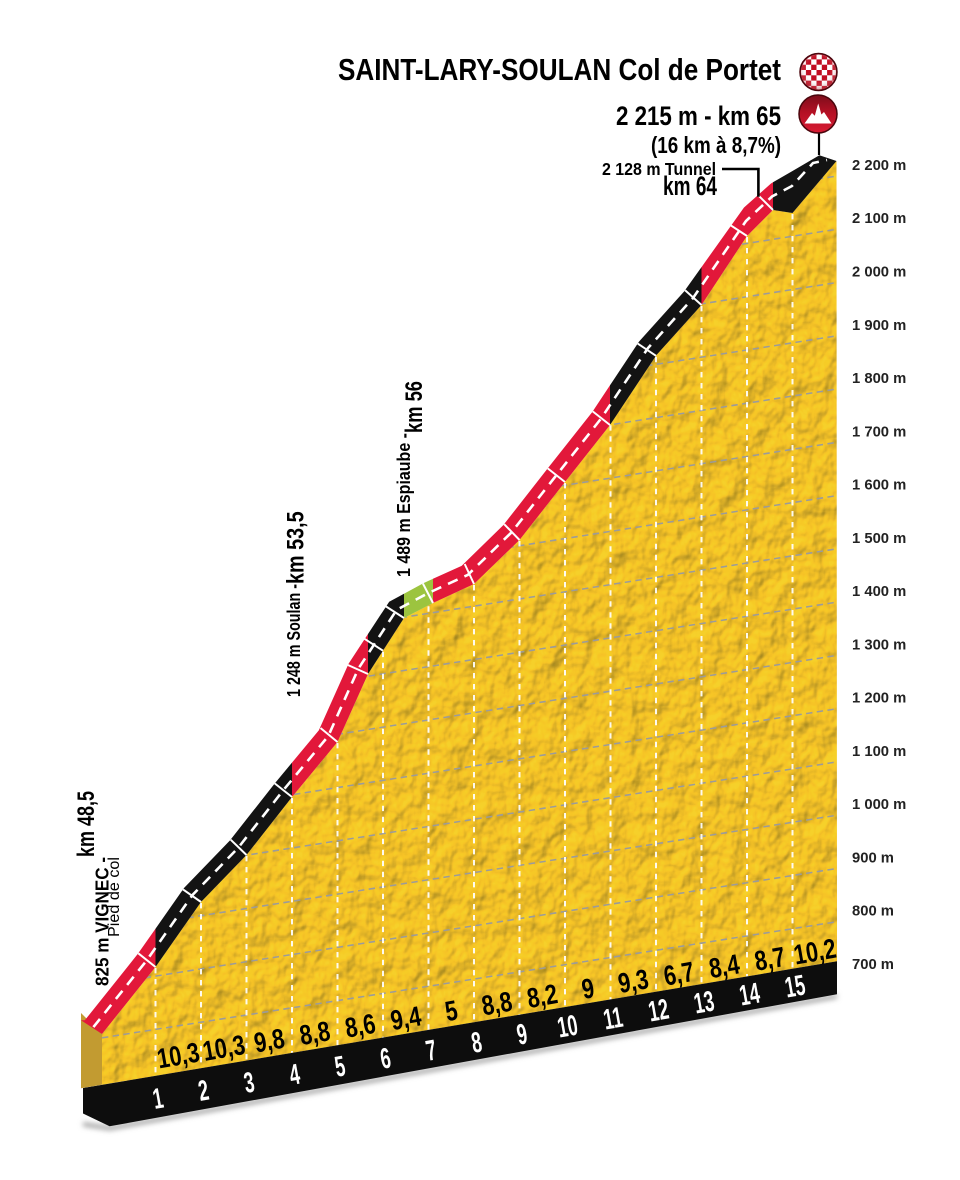  Describe the element at coordinates (294, 640) in the screenshot. I see `svg-text: 1 248 m Soulan -` at that location.